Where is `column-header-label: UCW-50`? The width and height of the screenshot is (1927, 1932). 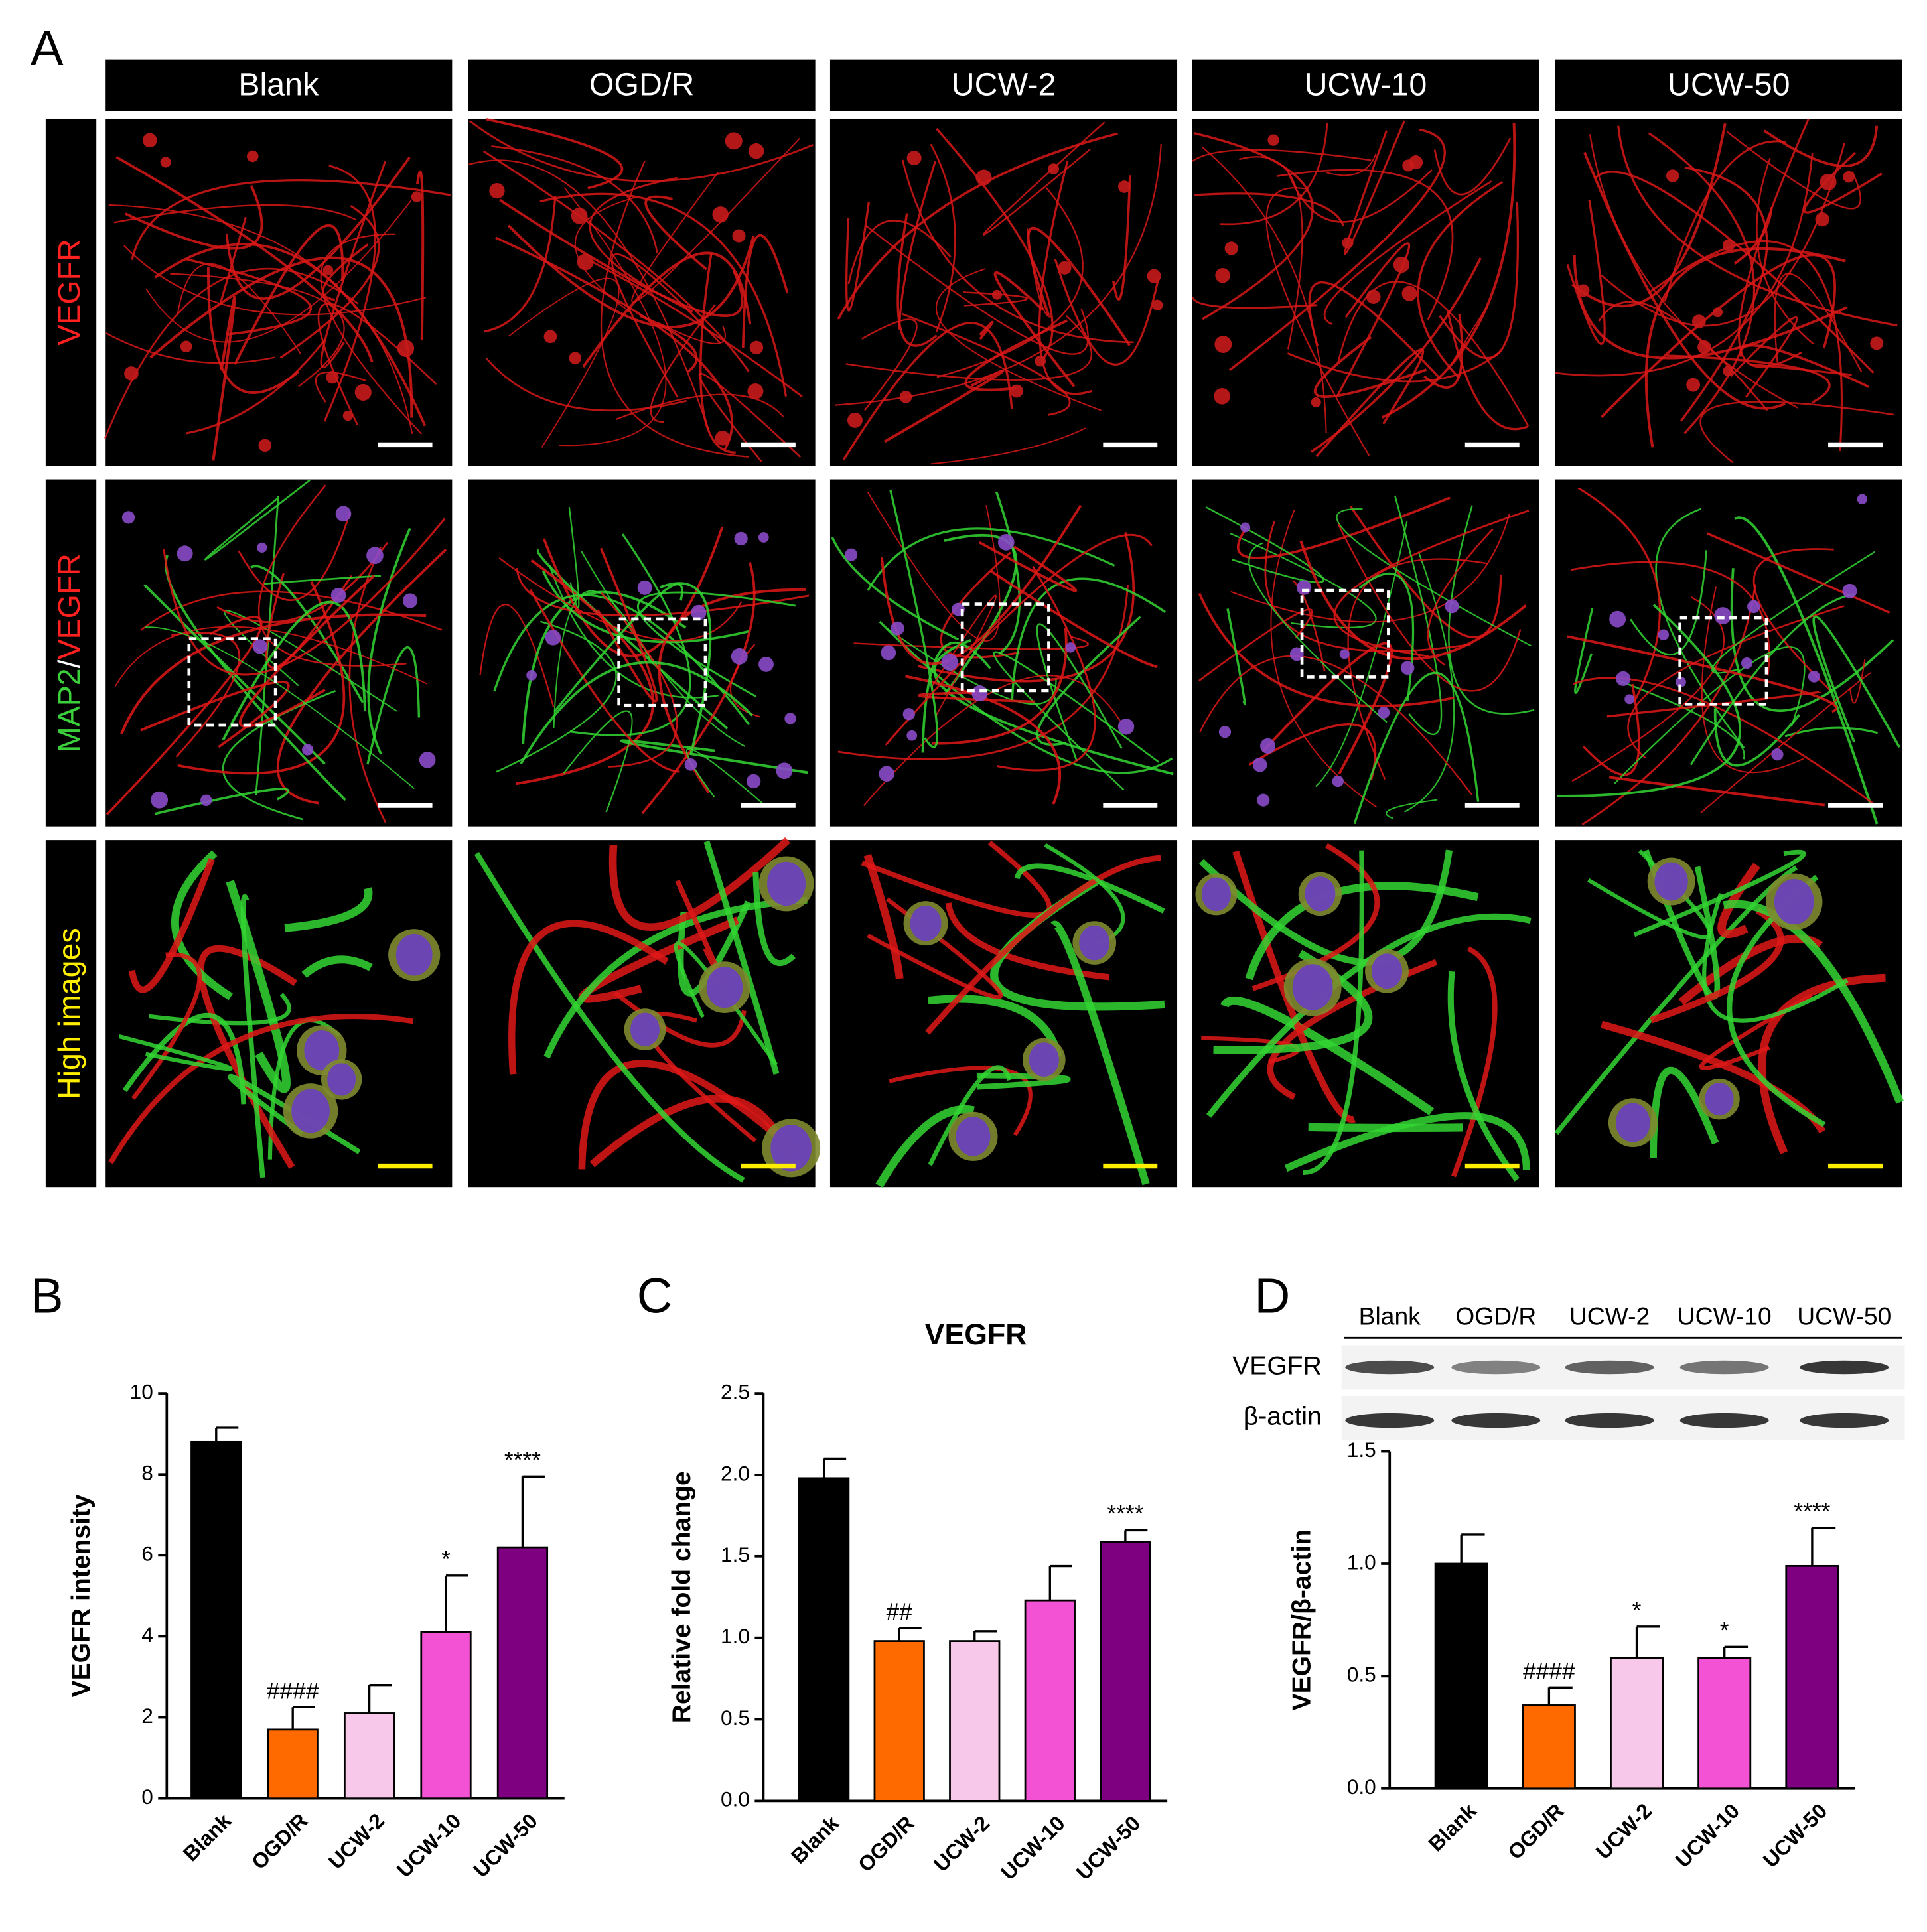
column-header-label: UCW-50 is located at coordinates (1729, 84).